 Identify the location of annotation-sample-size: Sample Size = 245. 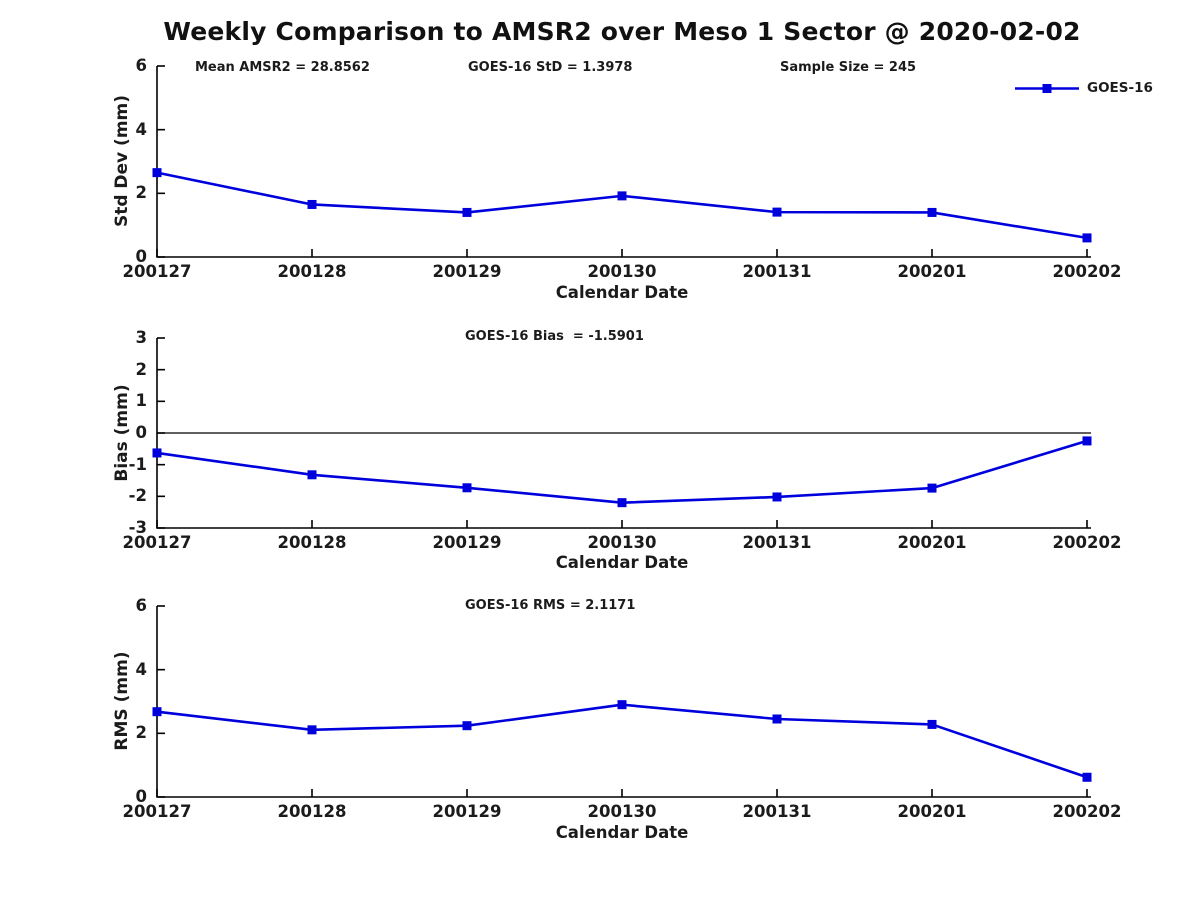
(848, 67).